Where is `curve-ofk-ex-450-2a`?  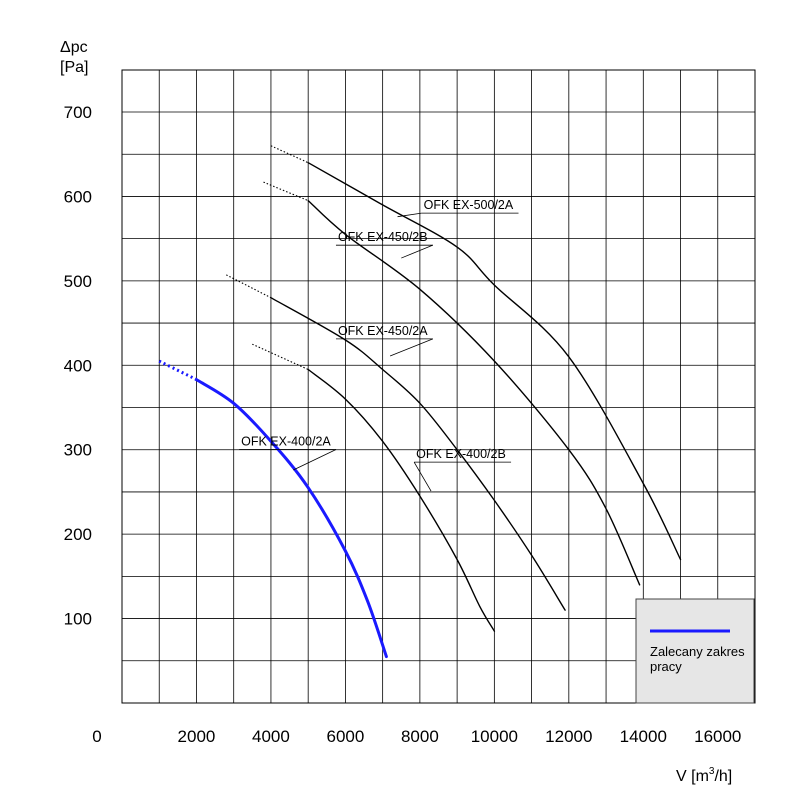 curve-ofk-ex-450-2a is located at coordinates (418, 454).